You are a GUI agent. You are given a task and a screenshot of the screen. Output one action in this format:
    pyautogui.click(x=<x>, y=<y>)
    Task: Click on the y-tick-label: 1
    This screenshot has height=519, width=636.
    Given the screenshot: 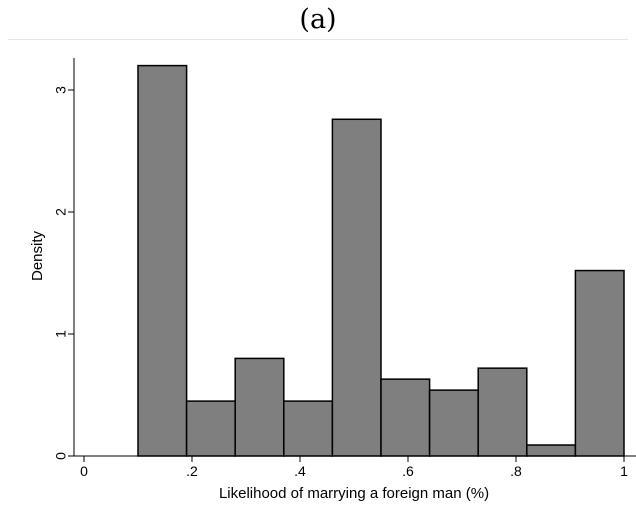 What is the action you would take?
    pyautogui.click(x=61, y=334)
    